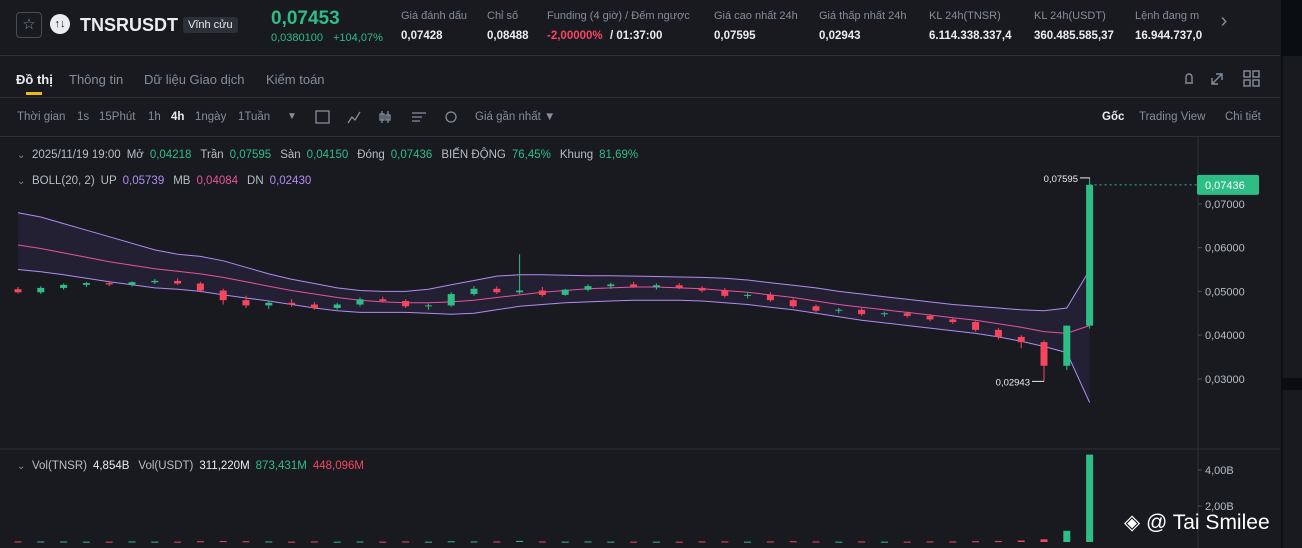 This screenshot has width=1302, height=548. I want to click on vol-tick-label: 4,00B, so click(1219, 471).